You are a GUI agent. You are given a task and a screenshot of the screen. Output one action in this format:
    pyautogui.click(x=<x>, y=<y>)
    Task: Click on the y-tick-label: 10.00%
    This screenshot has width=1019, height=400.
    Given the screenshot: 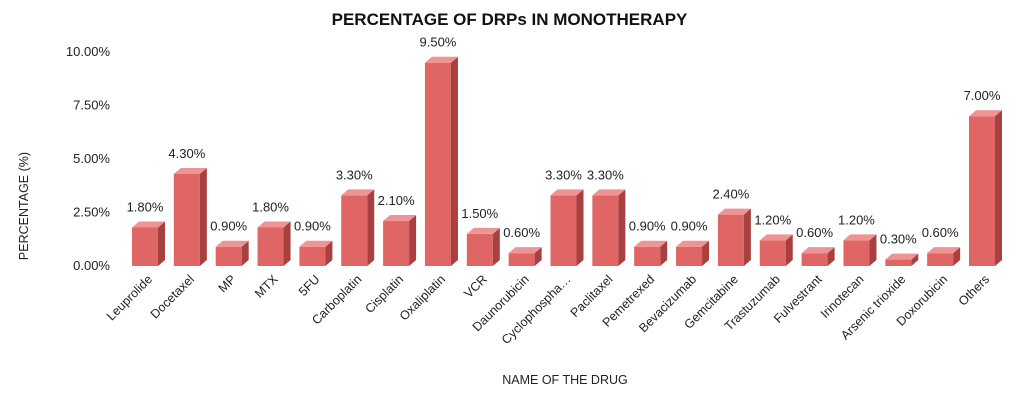 What is the action you would take?
    pyautogui.click(x=88, y=51)
    